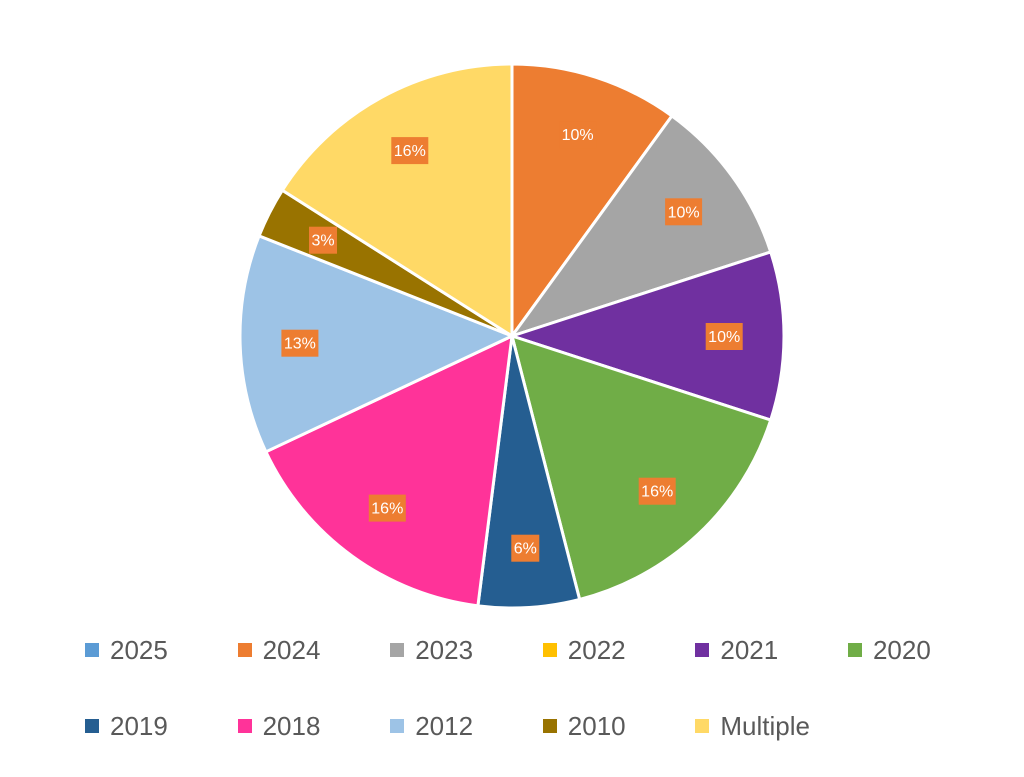 This screenshot has width=1024, height=777. I want to click on data-label-2021: 10%, so click(724, 336).